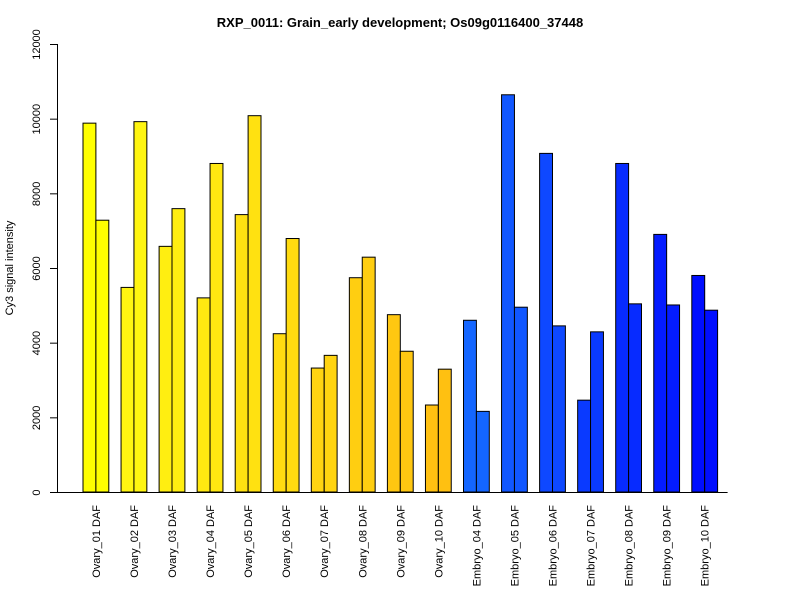 The width and height of the screenshot is (800, 600). I want to click on x-tick-label: Ovary_08 DAF, so click(363, 541).